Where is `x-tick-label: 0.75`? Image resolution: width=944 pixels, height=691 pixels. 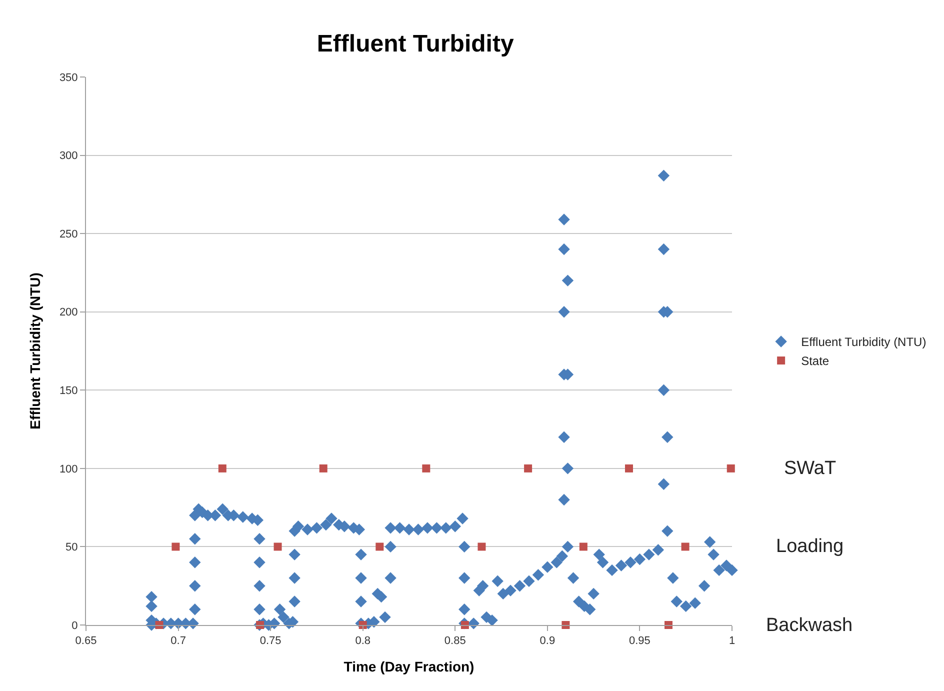 x-tick-label: 0.75 is located at coordinates (271, 641).